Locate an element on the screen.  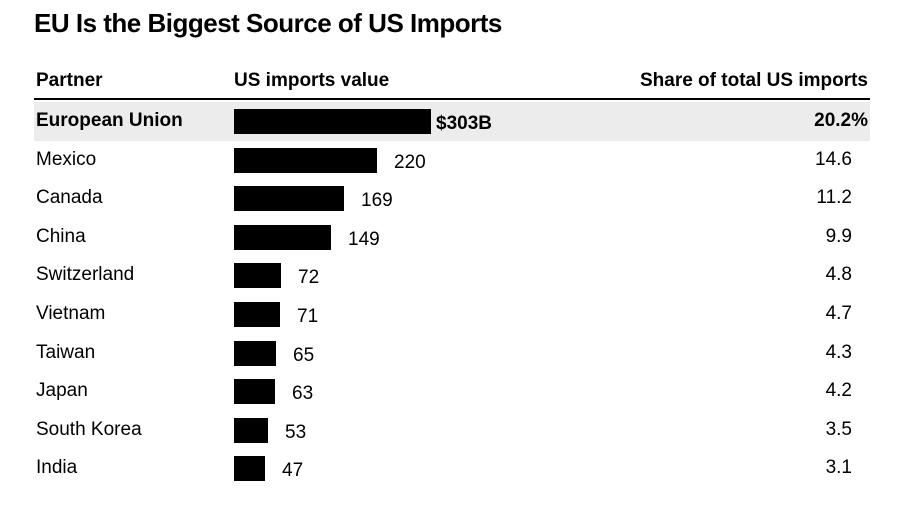
imports-value-label: 169 is located at coordinates (377, 201).